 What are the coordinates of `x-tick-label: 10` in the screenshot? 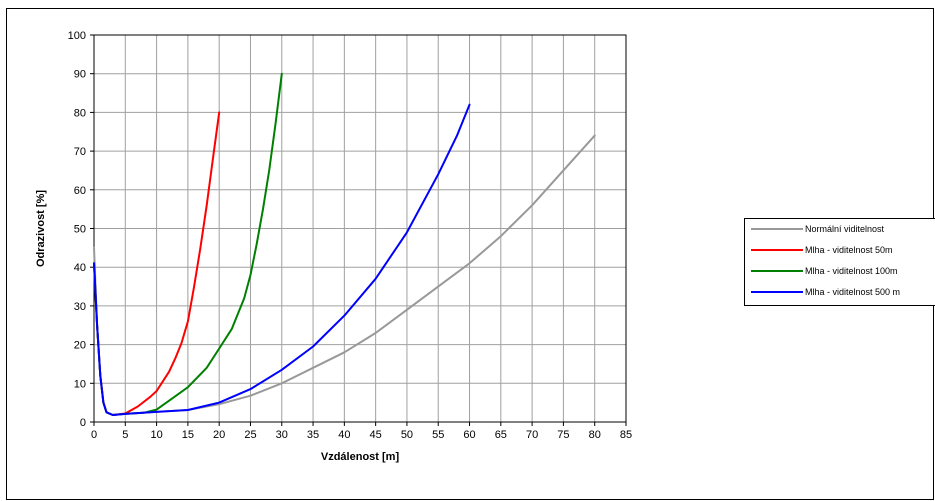 It's located at (156, 435).